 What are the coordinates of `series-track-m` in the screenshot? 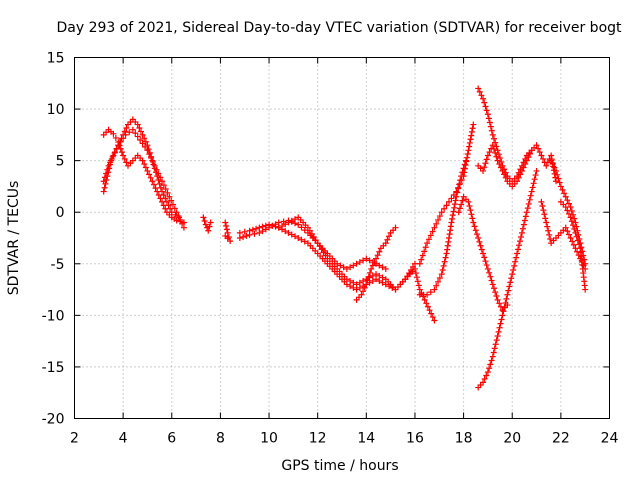 It's located at (483, 253).